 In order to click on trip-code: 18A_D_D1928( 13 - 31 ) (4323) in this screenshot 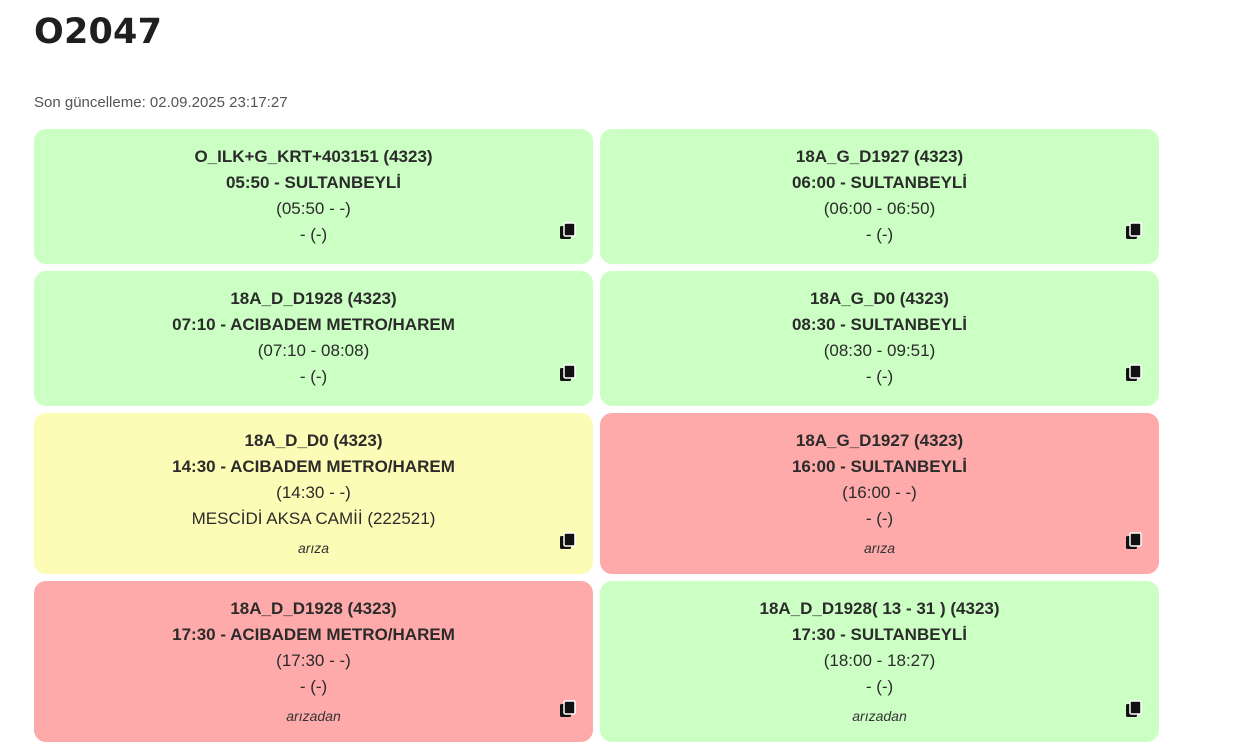, I will do `click(879, 608)`.